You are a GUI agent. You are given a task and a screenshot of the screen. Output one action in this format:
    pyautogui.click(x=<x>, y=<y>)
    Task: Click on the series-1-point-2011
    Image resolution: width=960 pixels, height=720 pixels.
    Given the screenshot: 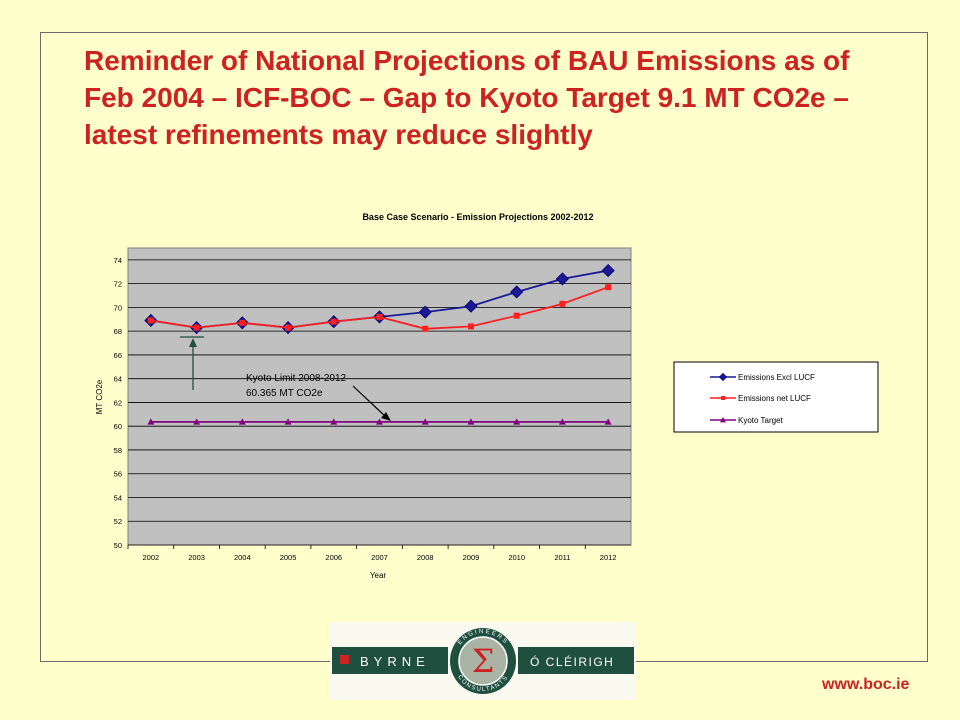 What is the action you would take?
    pyautogui.click(x=562, y=303)
    